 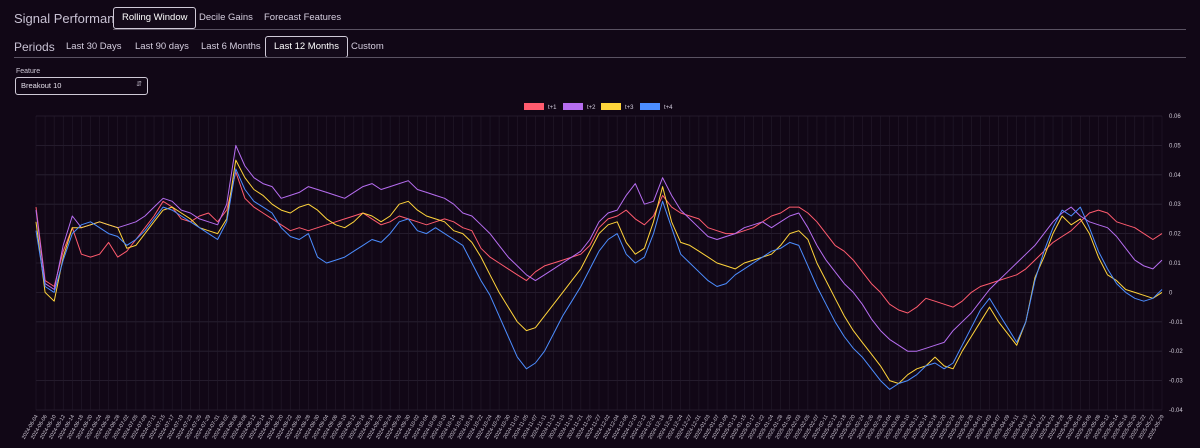 What do you see at coordinates (231, 46) in the screenshot?
I see `period-last-6-months: Last 6 Months` at bounding box center [231, 46].